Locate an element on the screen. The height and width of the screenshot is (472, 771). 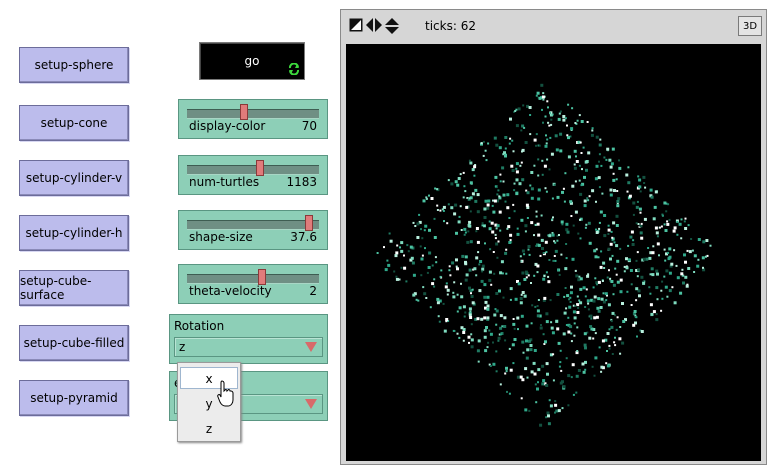
num-turtles-slider: num-turtles 1183 is located at coordinates (253, 175).